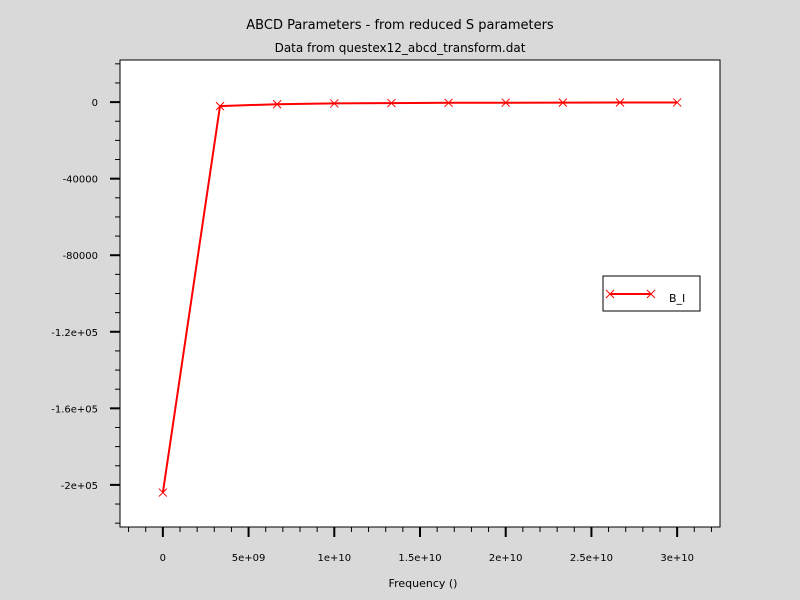 Image resolution: width=800 pixels, height=600 pixels. I want to click on x-tick-label: 2.5e+10, so click(591, 558).